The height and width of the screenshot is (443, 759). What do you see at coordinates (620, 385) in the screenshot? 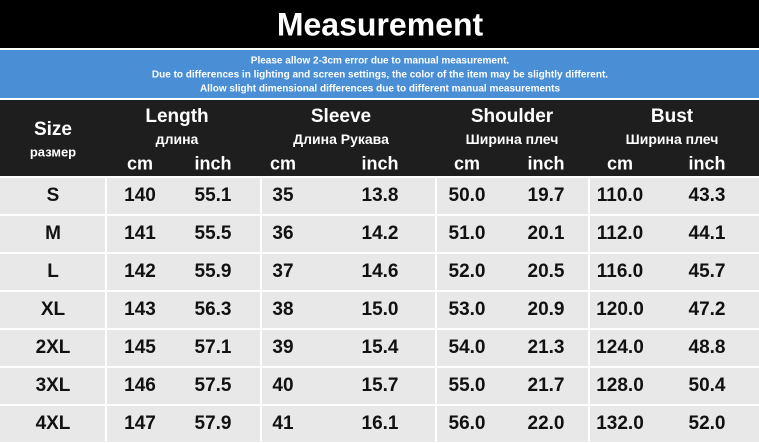
I see `measure-value: 128.0` at bounding box center [620, 385].